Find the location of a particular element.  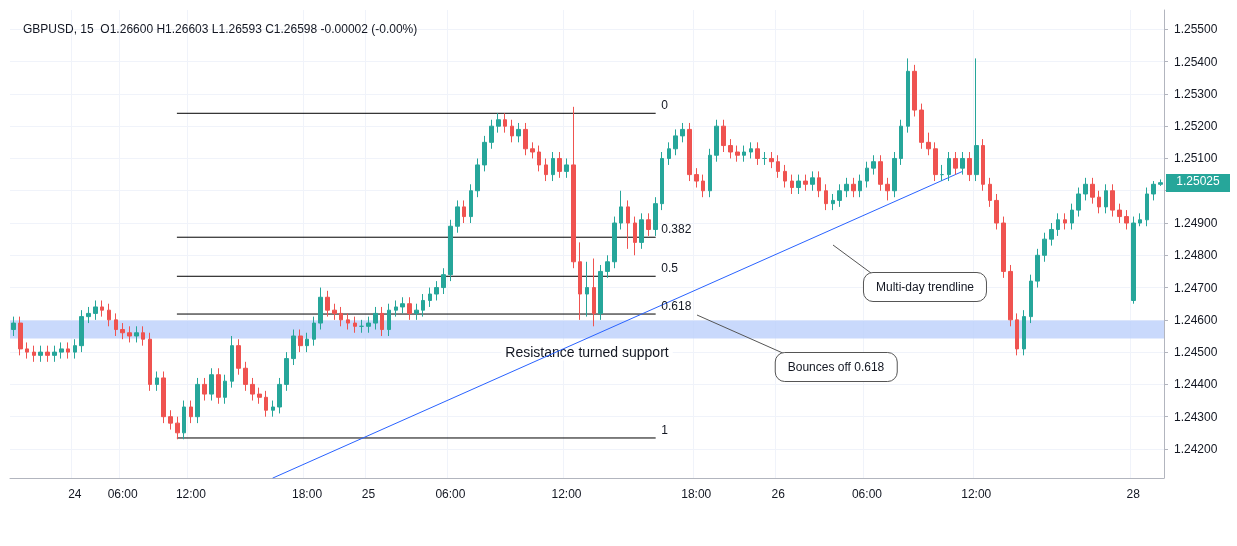

y-tick-label: 1.25200 is located at coordinates (1196, 126).